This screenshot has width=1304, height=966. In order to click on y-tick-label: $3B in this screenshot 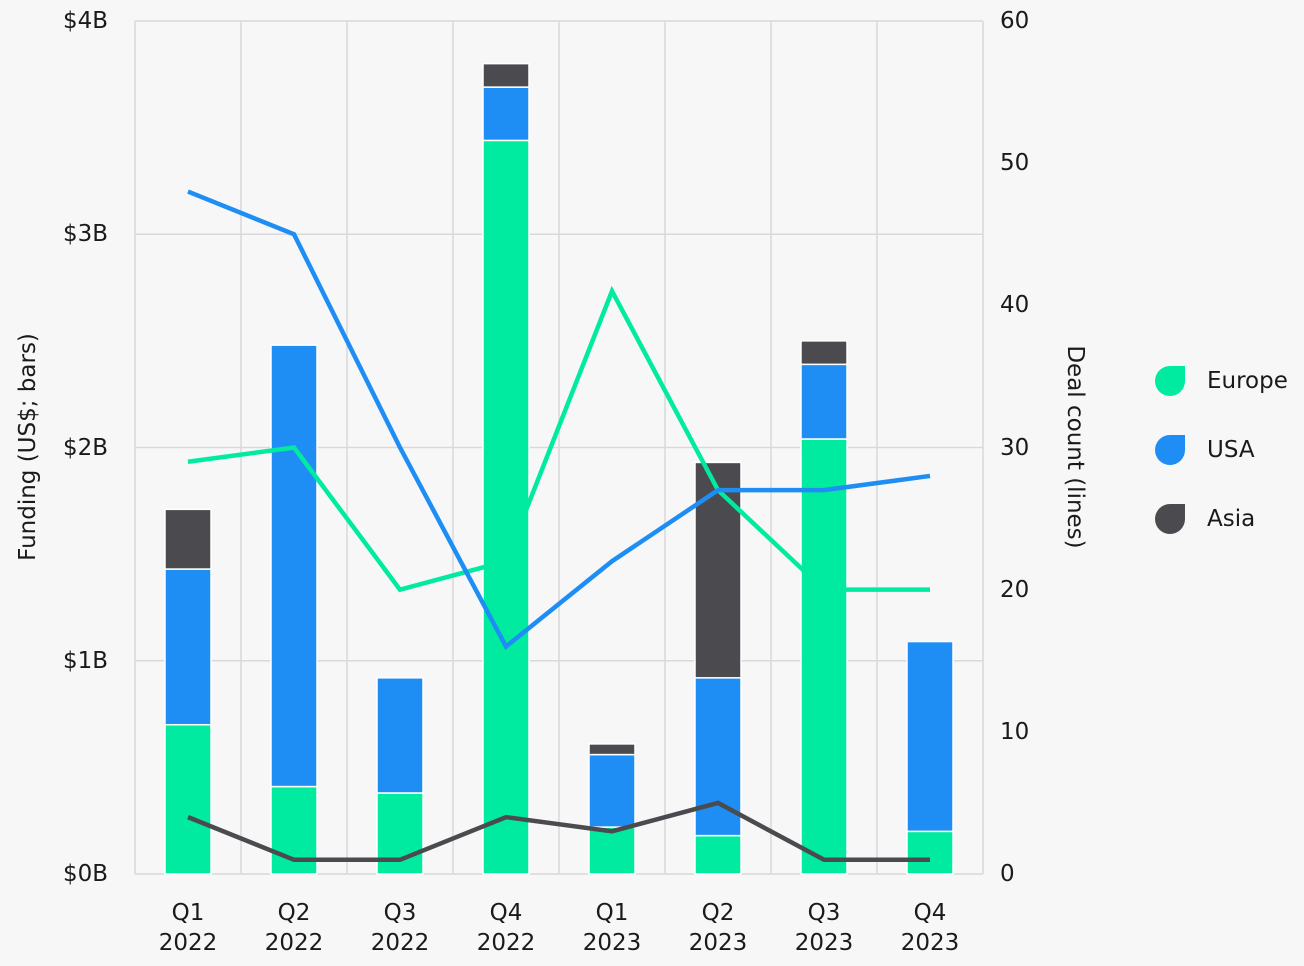, I will do `click(85, 234)`.